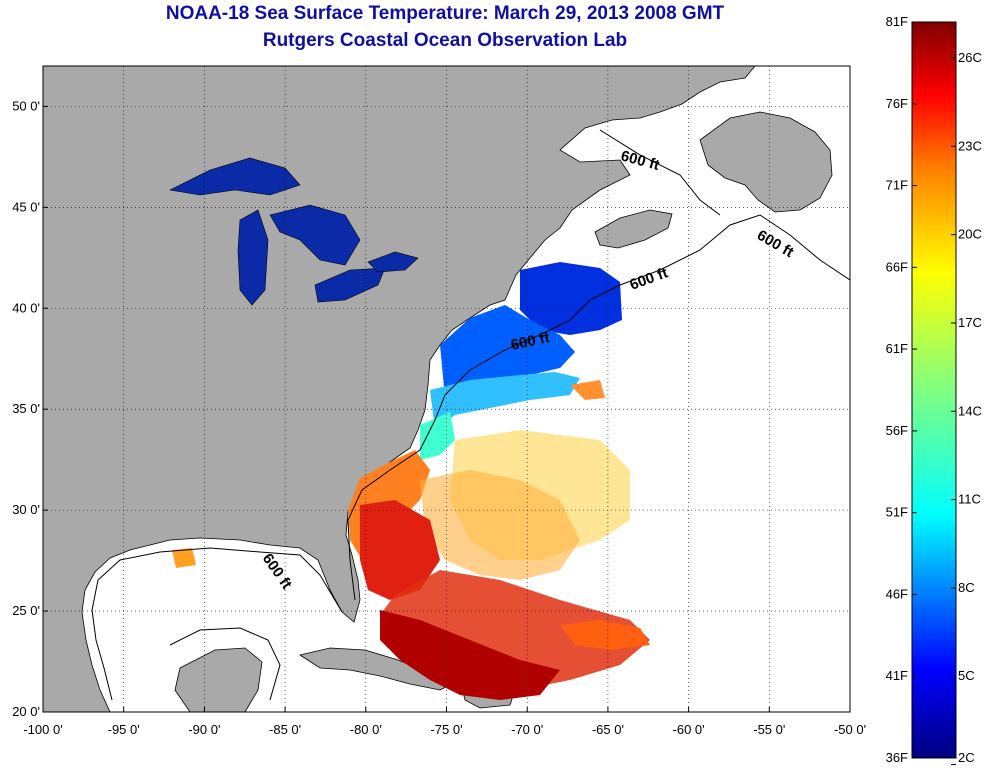  Describe the element at coordinates (969, 499) in the screenshot. I see `colorbar-c-label: 11C` at that location.